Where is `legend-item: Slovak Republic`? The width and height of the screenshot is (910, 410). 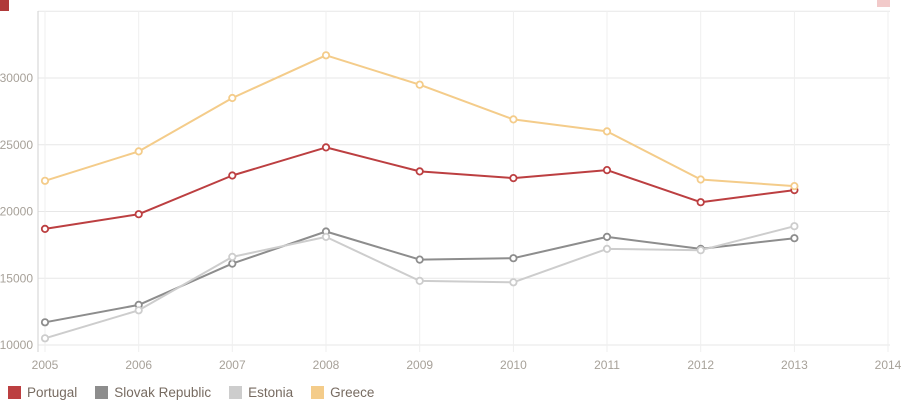
legend-item: Slovak Republic is located at coordinates (153, 392).